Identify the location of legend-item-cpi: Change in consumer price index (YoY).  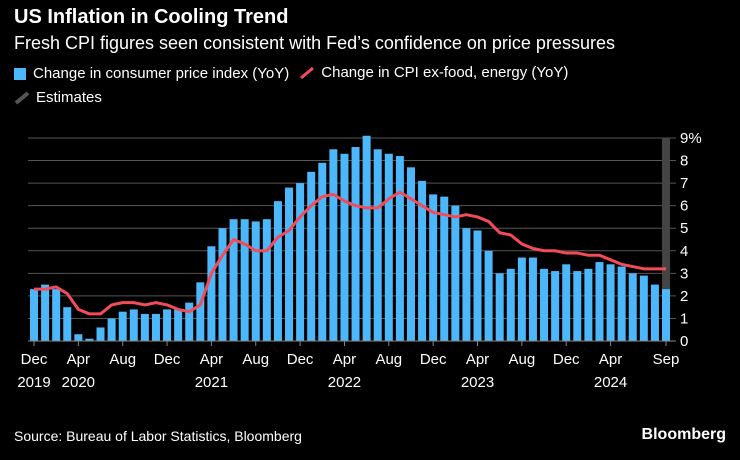
(151, 74).